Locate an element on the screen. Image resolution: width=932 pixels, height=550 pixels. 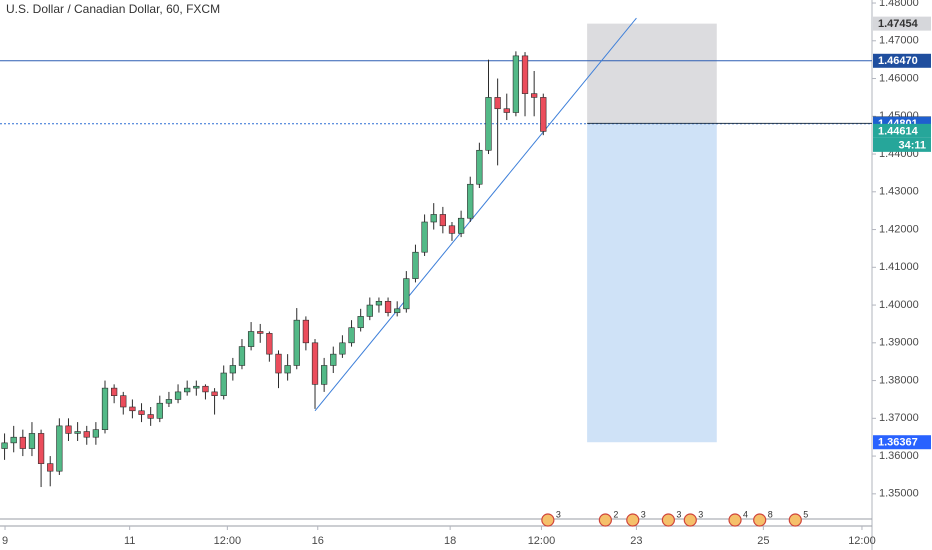
chart-title: U.S. Dollar / Canadian Dollar, 60, FXCM is located at coordinates (113, 9).